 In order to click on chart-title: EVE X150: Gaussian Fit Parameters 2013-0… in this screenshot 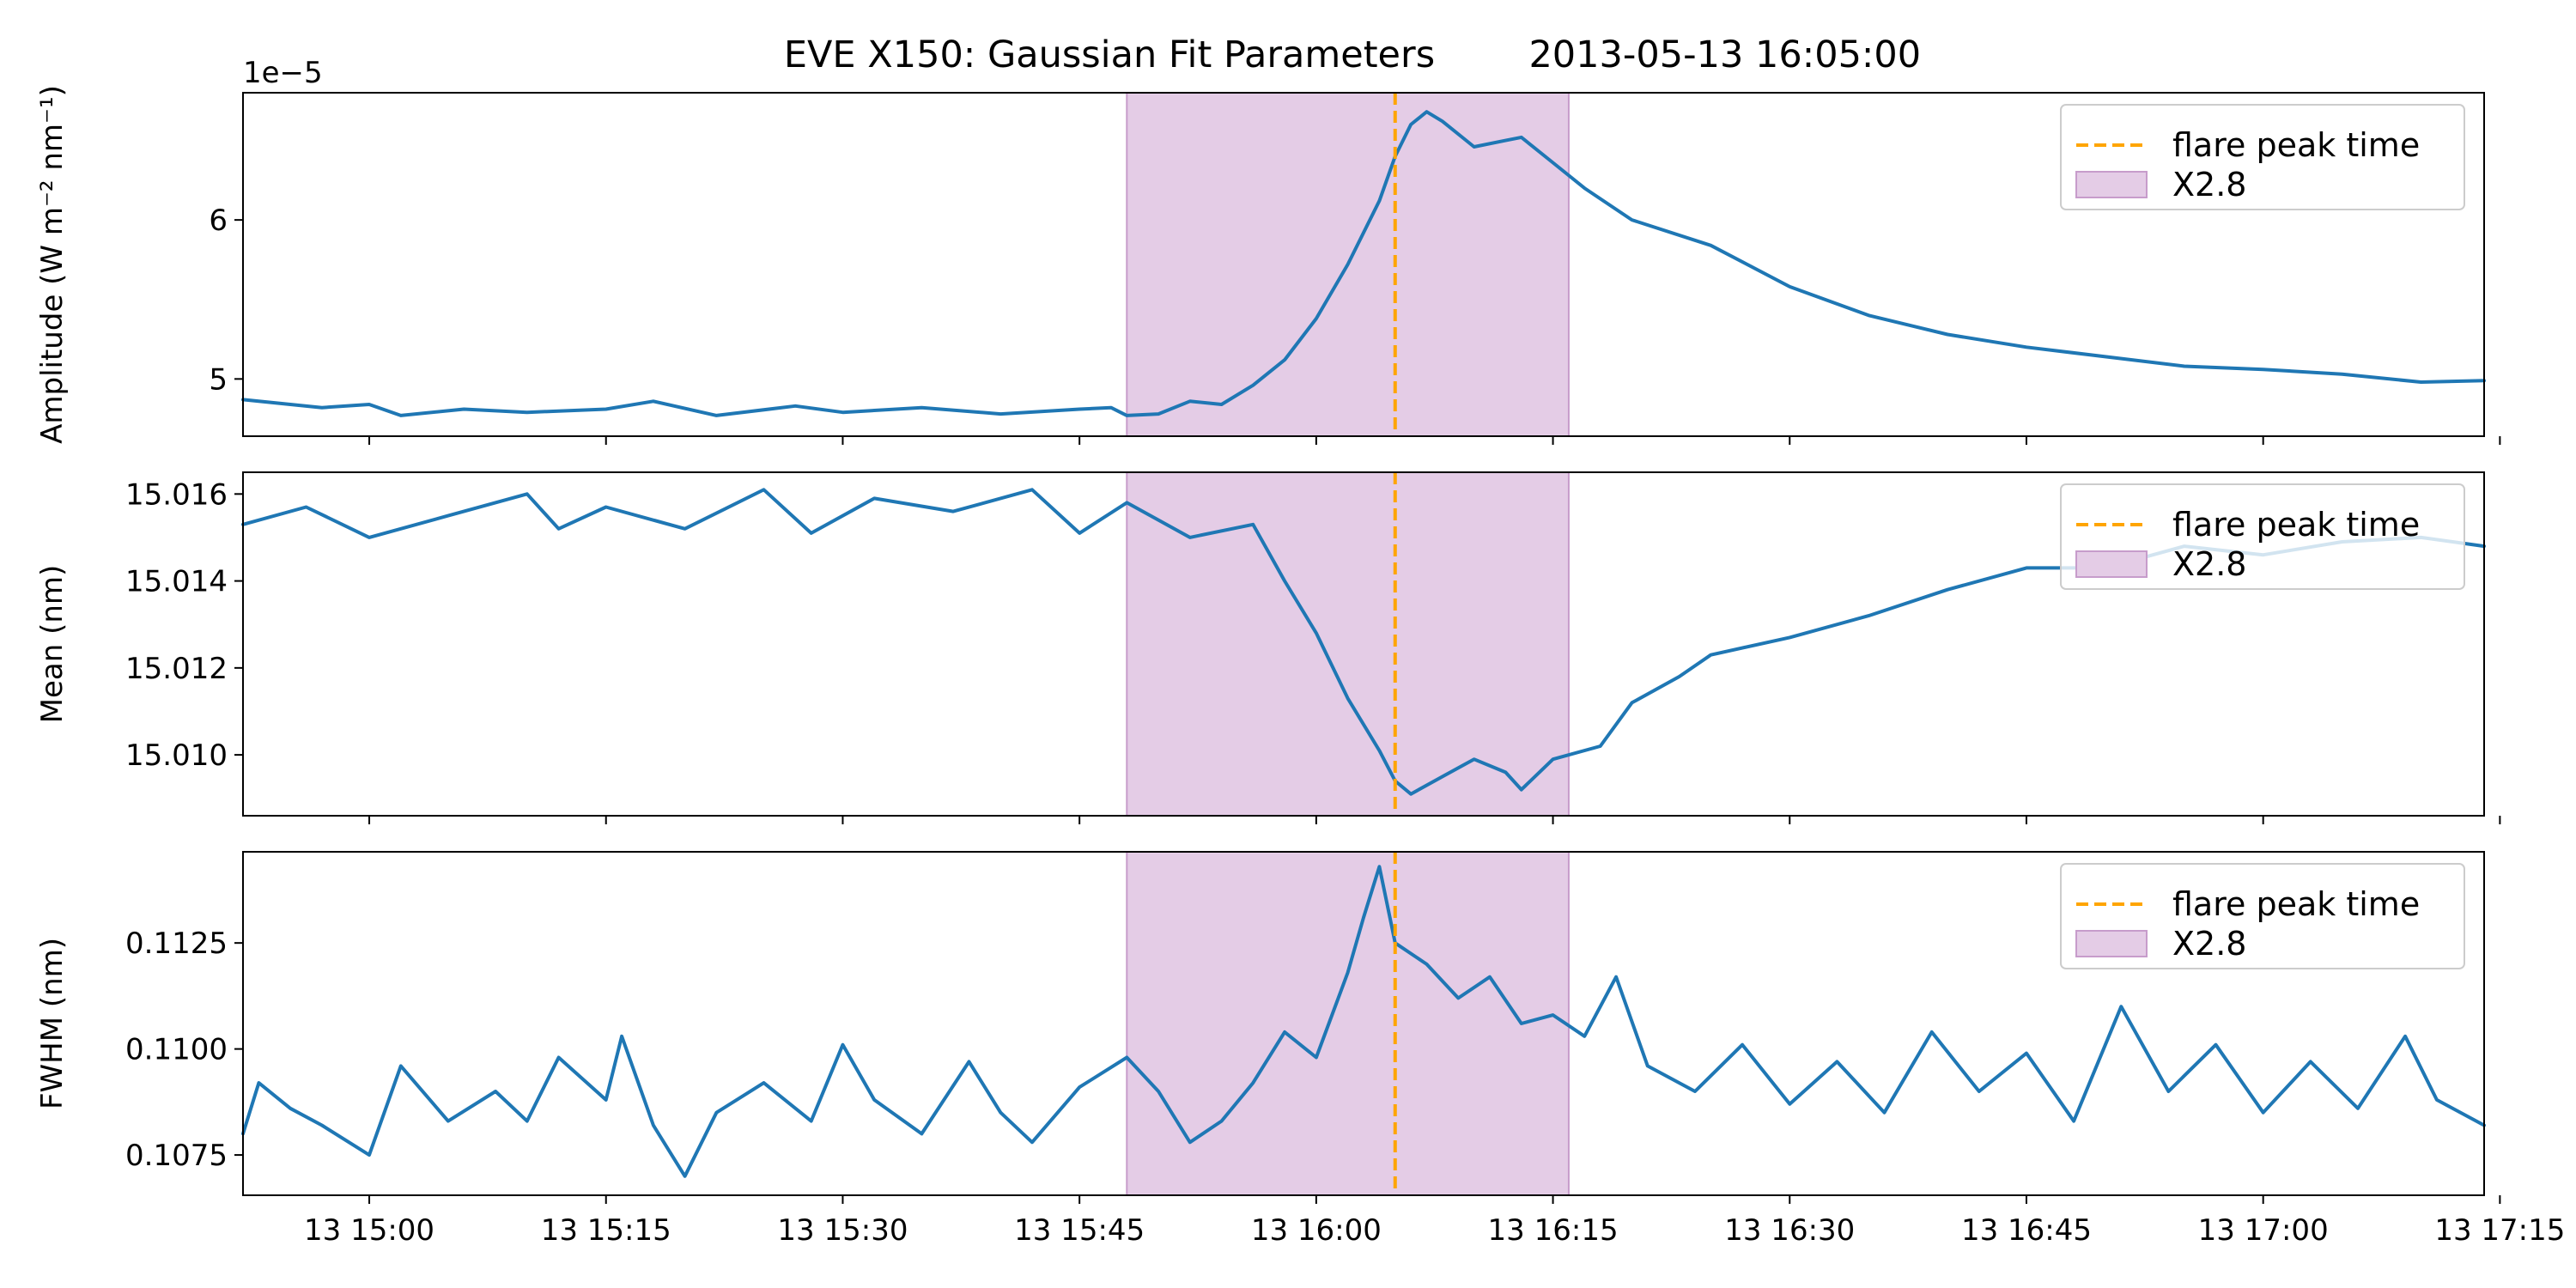, I will do `click(1352, 55)`.